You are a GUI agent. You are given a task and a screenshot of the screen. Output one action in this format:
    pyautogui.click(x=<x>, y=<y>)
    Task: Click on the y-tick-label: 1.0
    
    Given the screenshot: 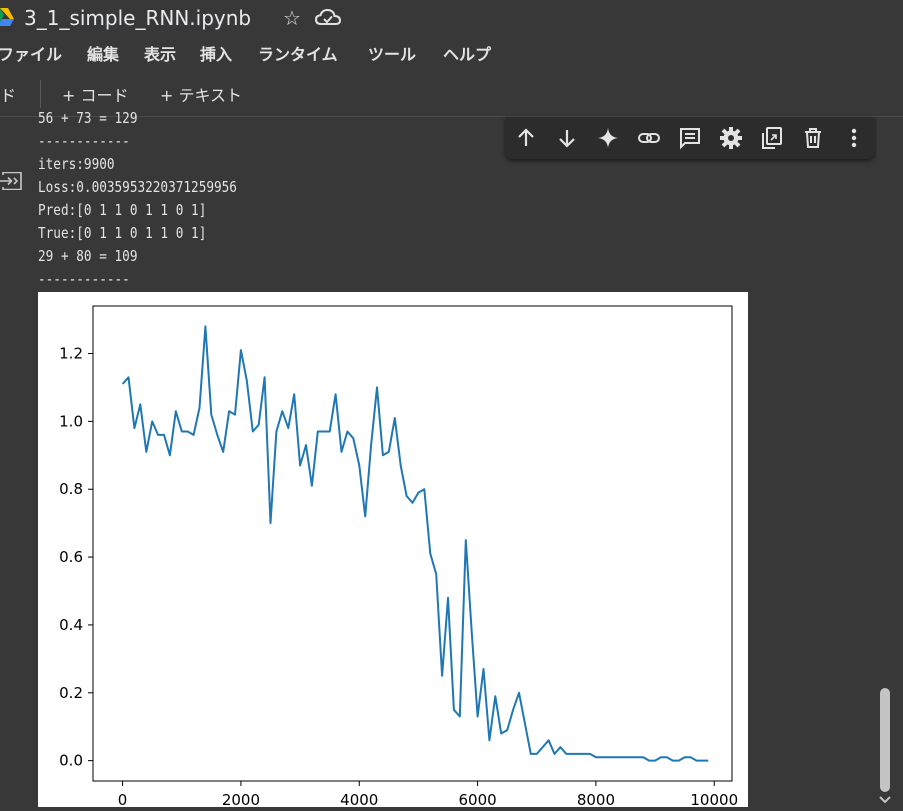 What is the action you would take?
    pyautogui.click(x=71, y=421)
    